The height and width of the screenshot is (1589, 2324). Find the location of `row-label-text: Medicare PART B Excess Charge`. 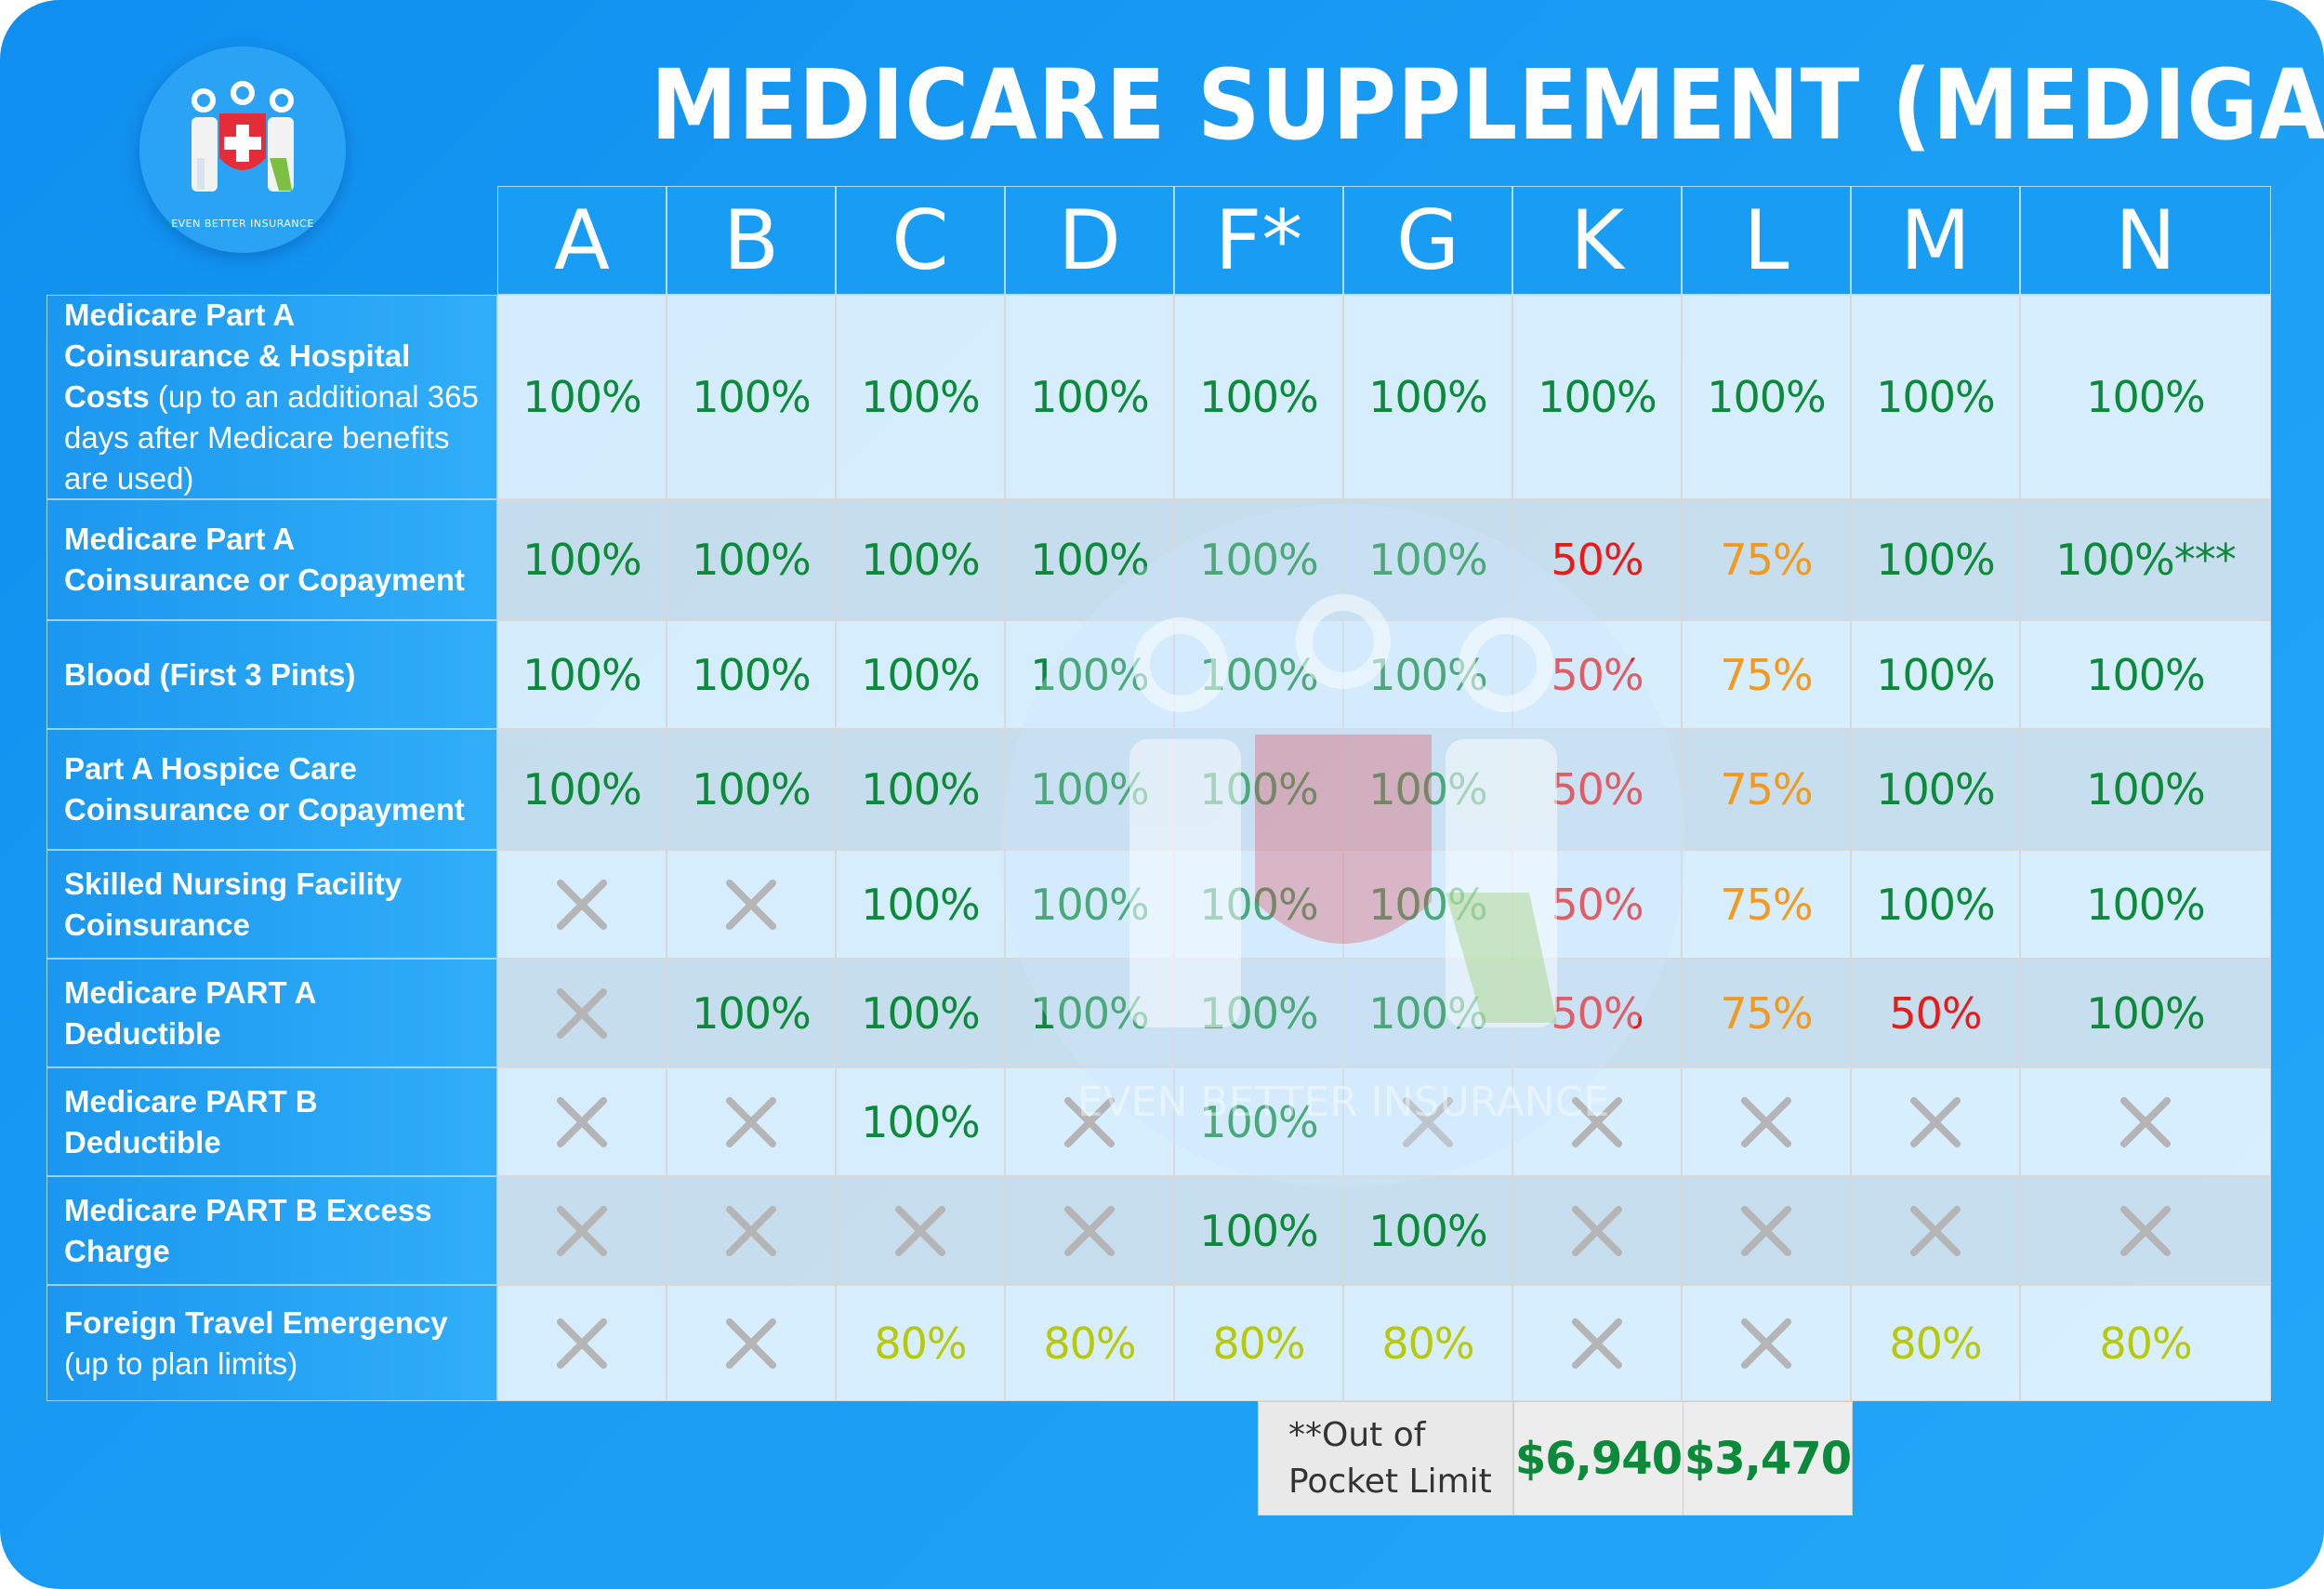

row-label-text: Medicare PART B Excess Charge is located at coordinates (272, 1231).